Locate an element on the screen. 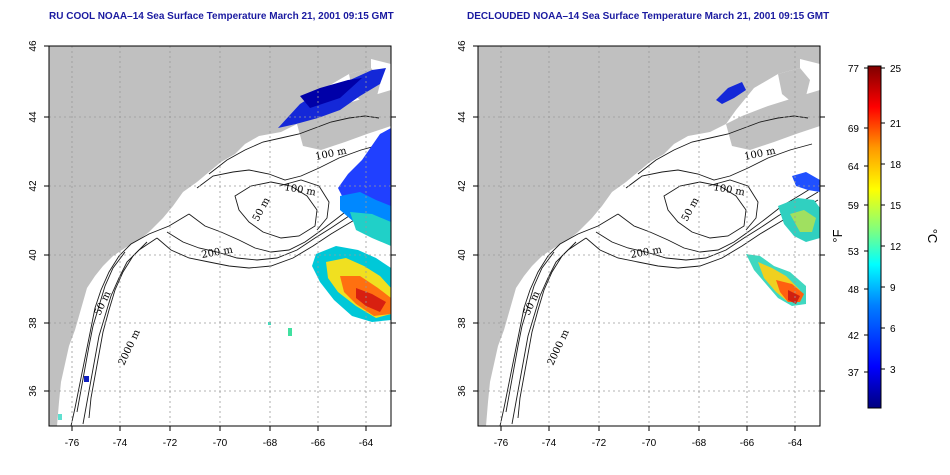 Image resolution: width=950 pixels, height=475 pixels. right-x-tick-label: -64 is located at coordinates (795, 443).